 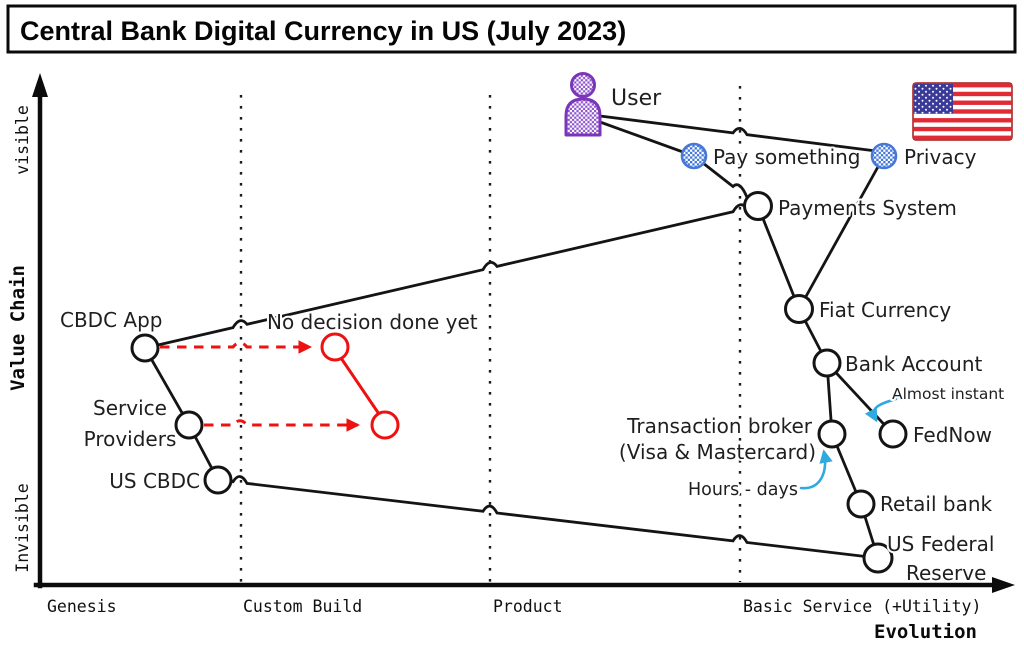 What do you see at coordinates (111, 320) in the screenshot?
I see `cbdc-app-label: CBDC App` at bounding box center [111, 320].